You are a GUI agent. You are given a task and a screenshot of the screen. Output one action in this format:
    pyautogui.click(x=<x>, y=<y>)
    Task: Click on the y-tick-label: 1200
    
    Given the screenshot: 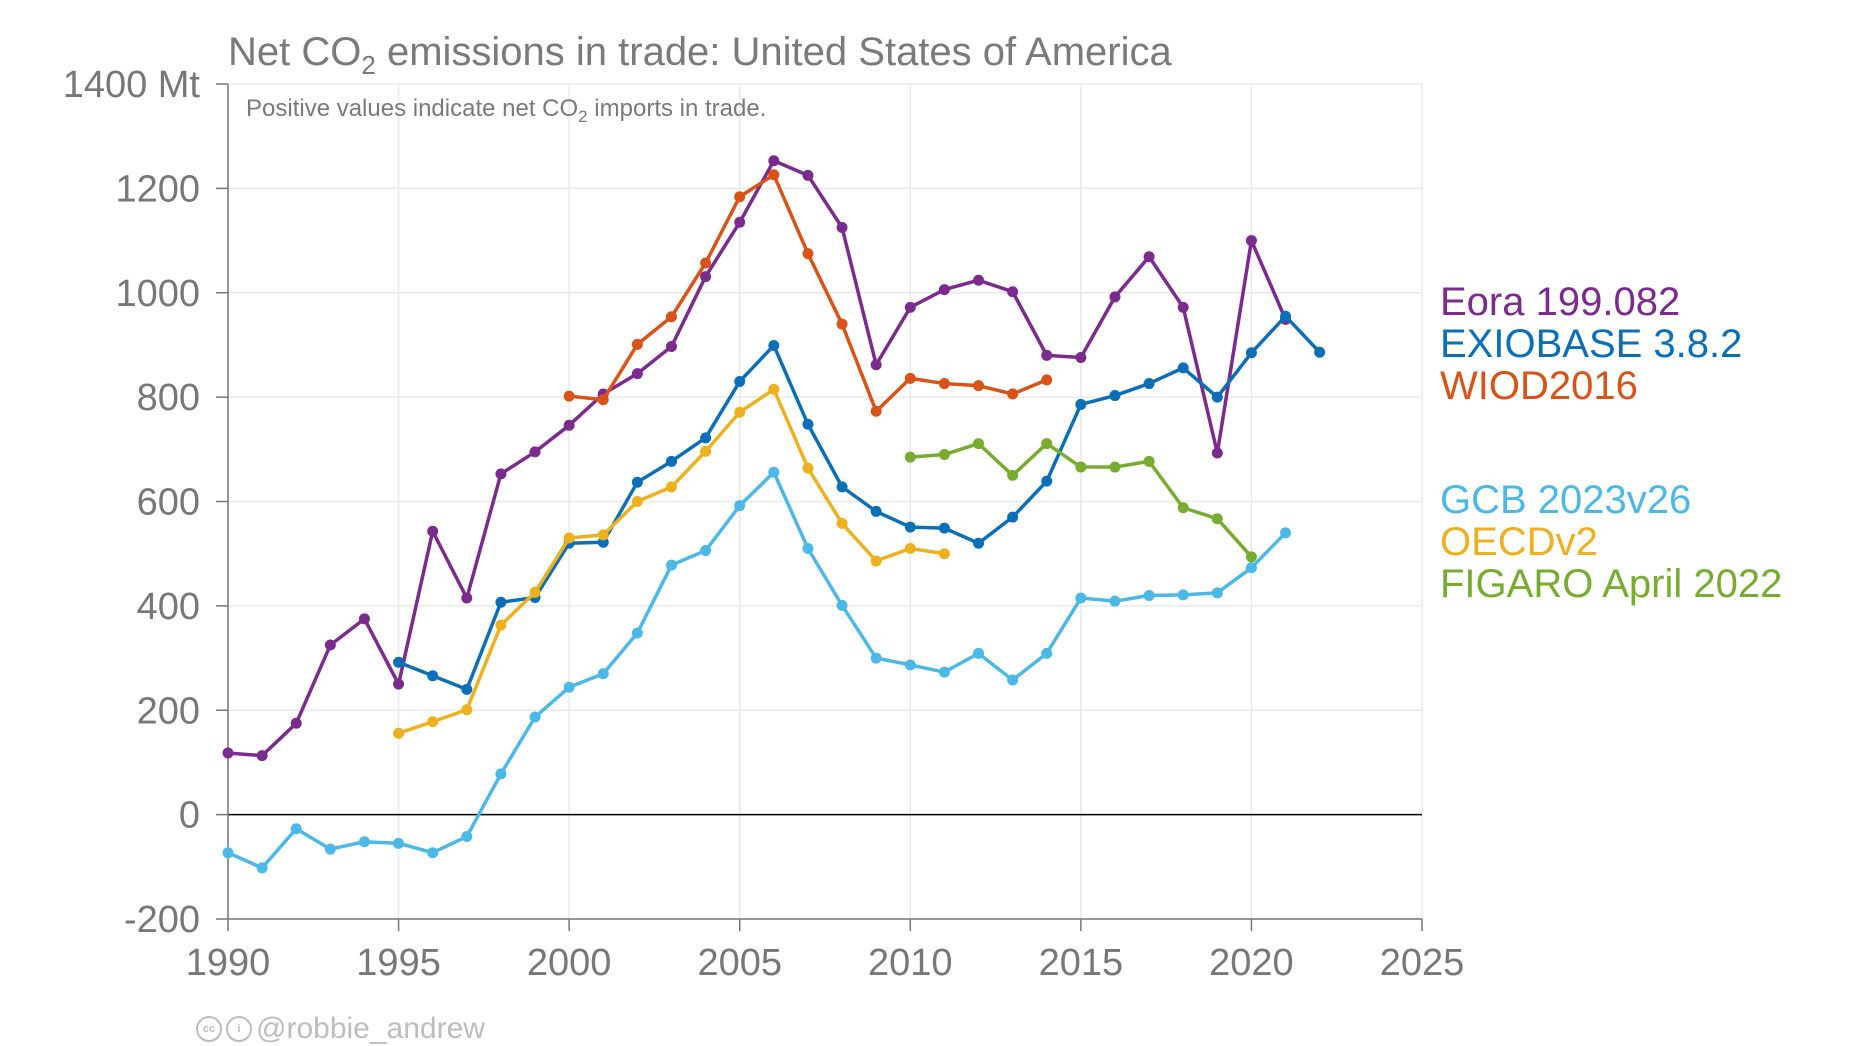 What is the action you would take?
    pyautogui.click(x=157, y=189)
    